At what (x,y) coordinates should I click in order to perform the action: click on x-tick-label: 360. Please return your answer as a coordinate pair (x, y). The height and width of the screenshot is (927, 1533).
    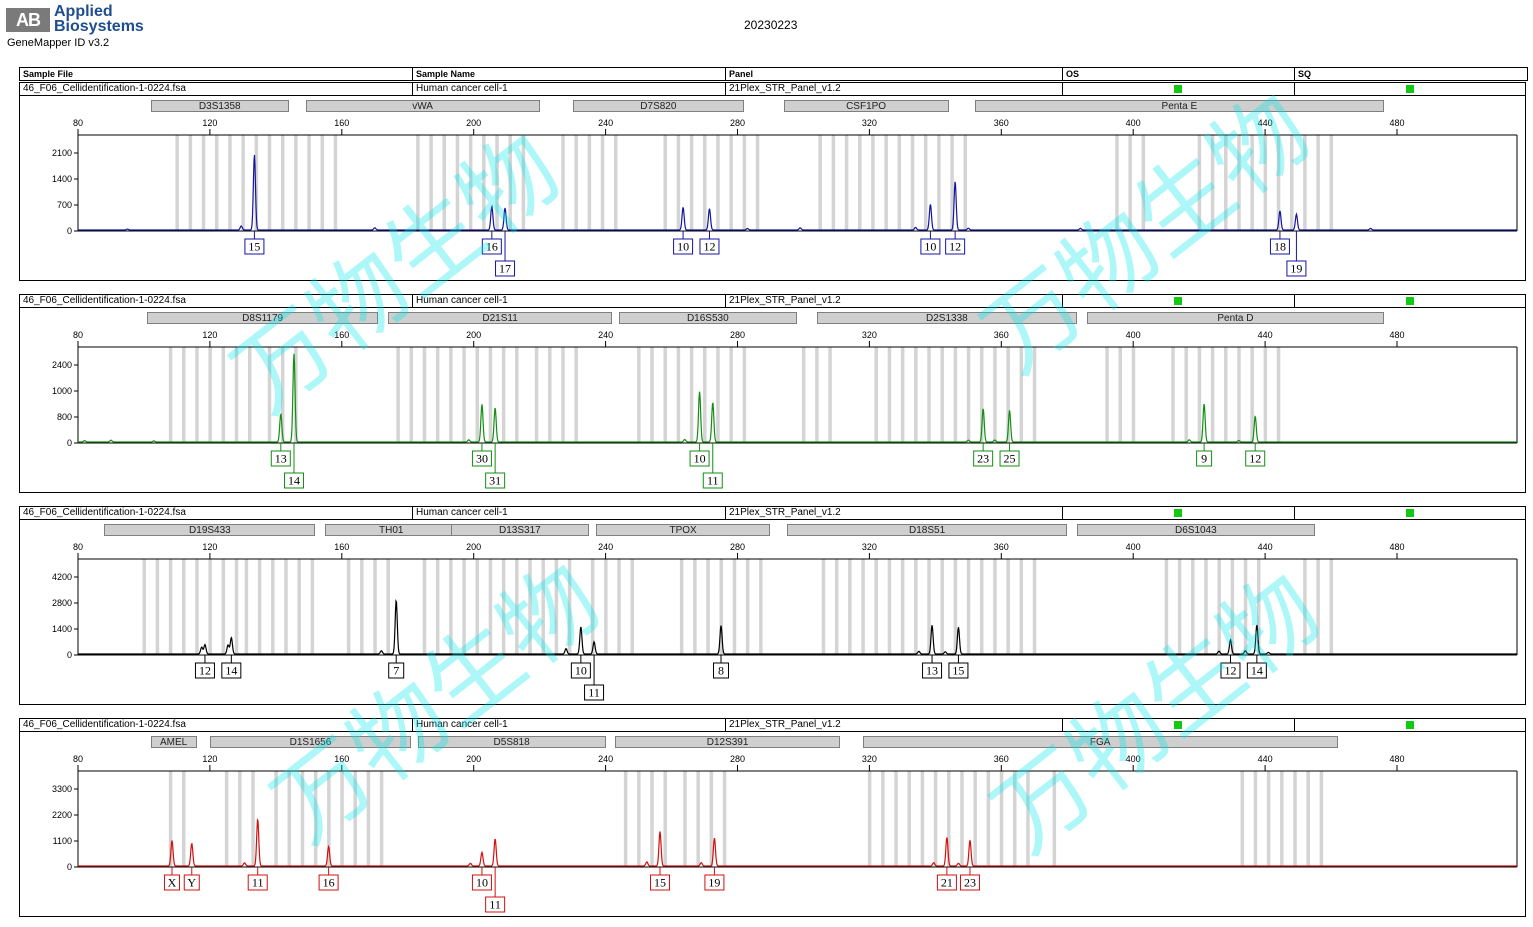
    Looking at the image, I should click on (1001, 759).